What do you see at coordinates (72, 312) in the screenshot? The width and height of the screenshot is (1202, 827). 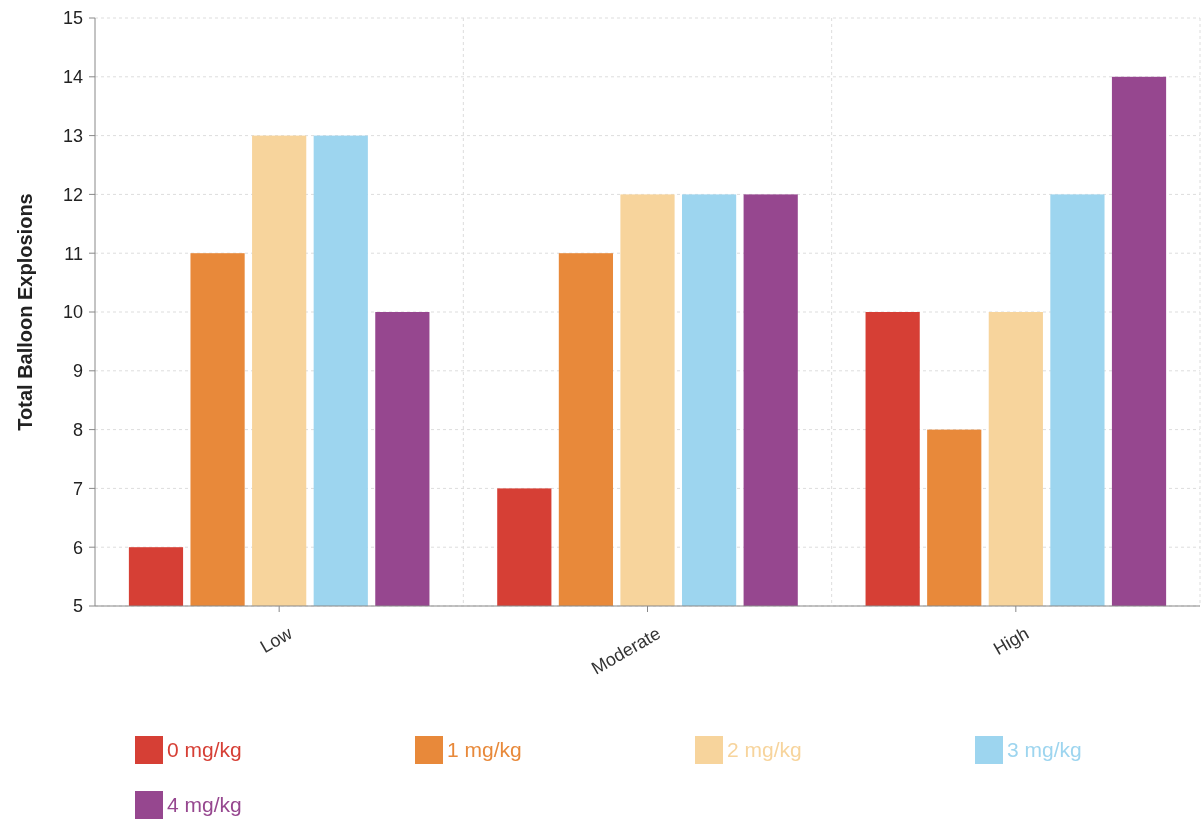 I see `y-tick-label: 10` at bounding box center [72, 312].